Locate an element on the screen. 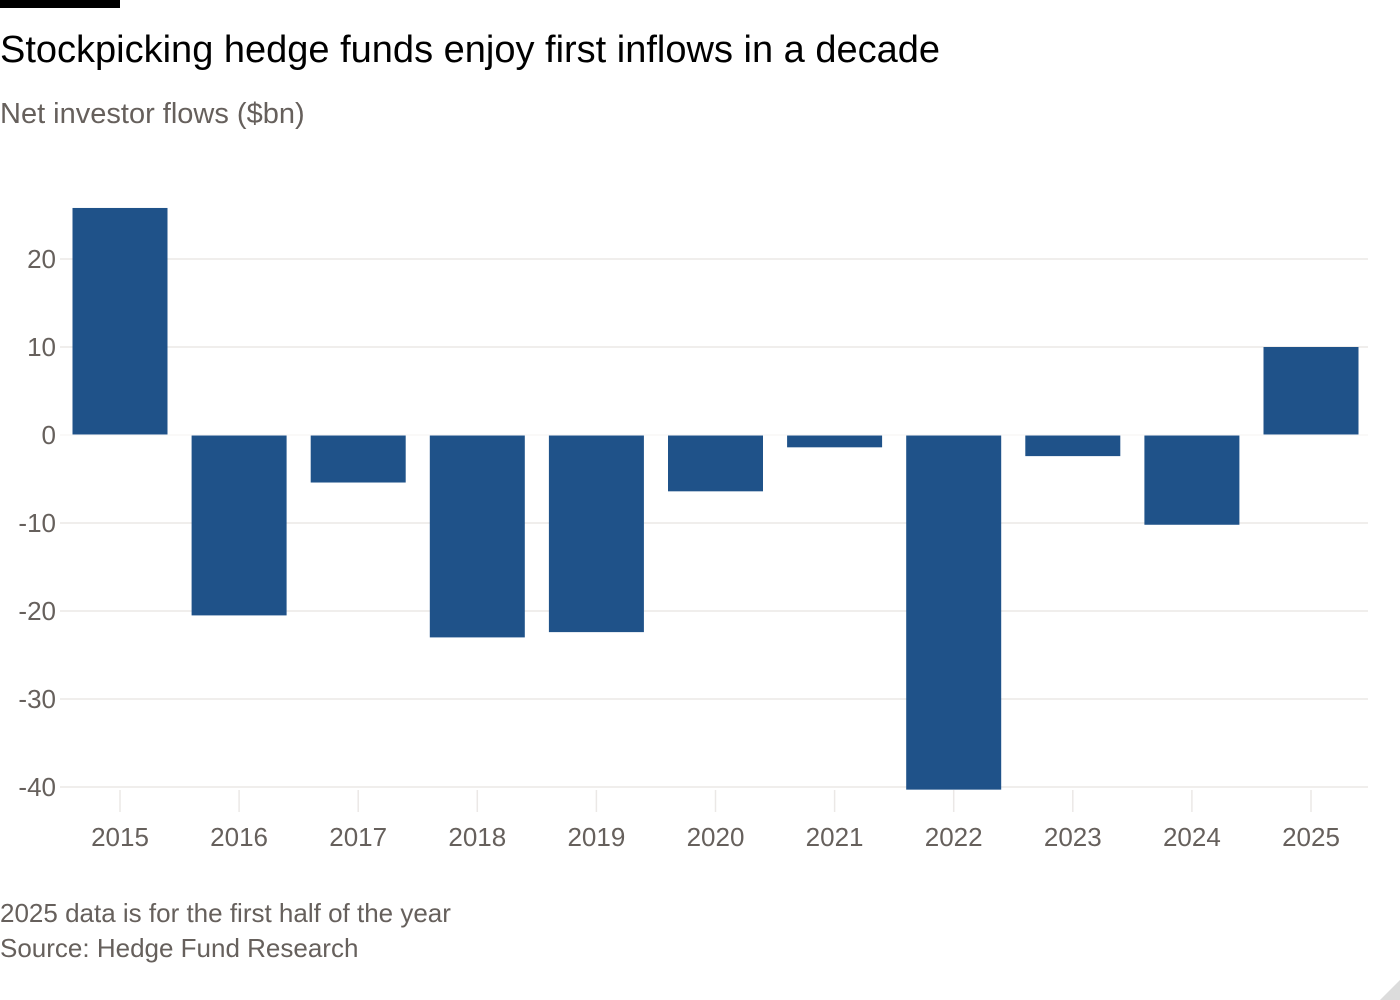  chart-subtitle: Net investor flows ($bn) is located at coordinates (152, 114).